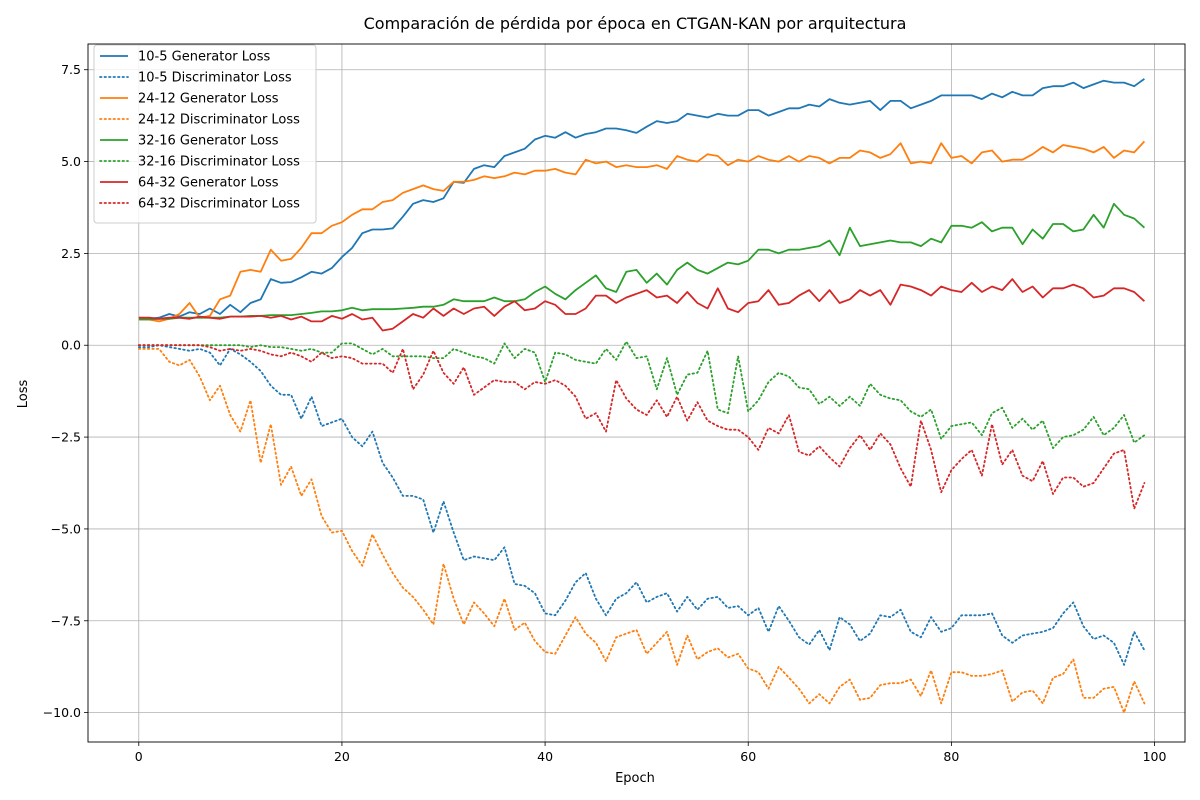 Image resolution: width=1200 pixels, height=800 pixels. Describe the element at coordinates (66, 437) in the screenshot. I see `y-tick-label: −2.5` at that location.